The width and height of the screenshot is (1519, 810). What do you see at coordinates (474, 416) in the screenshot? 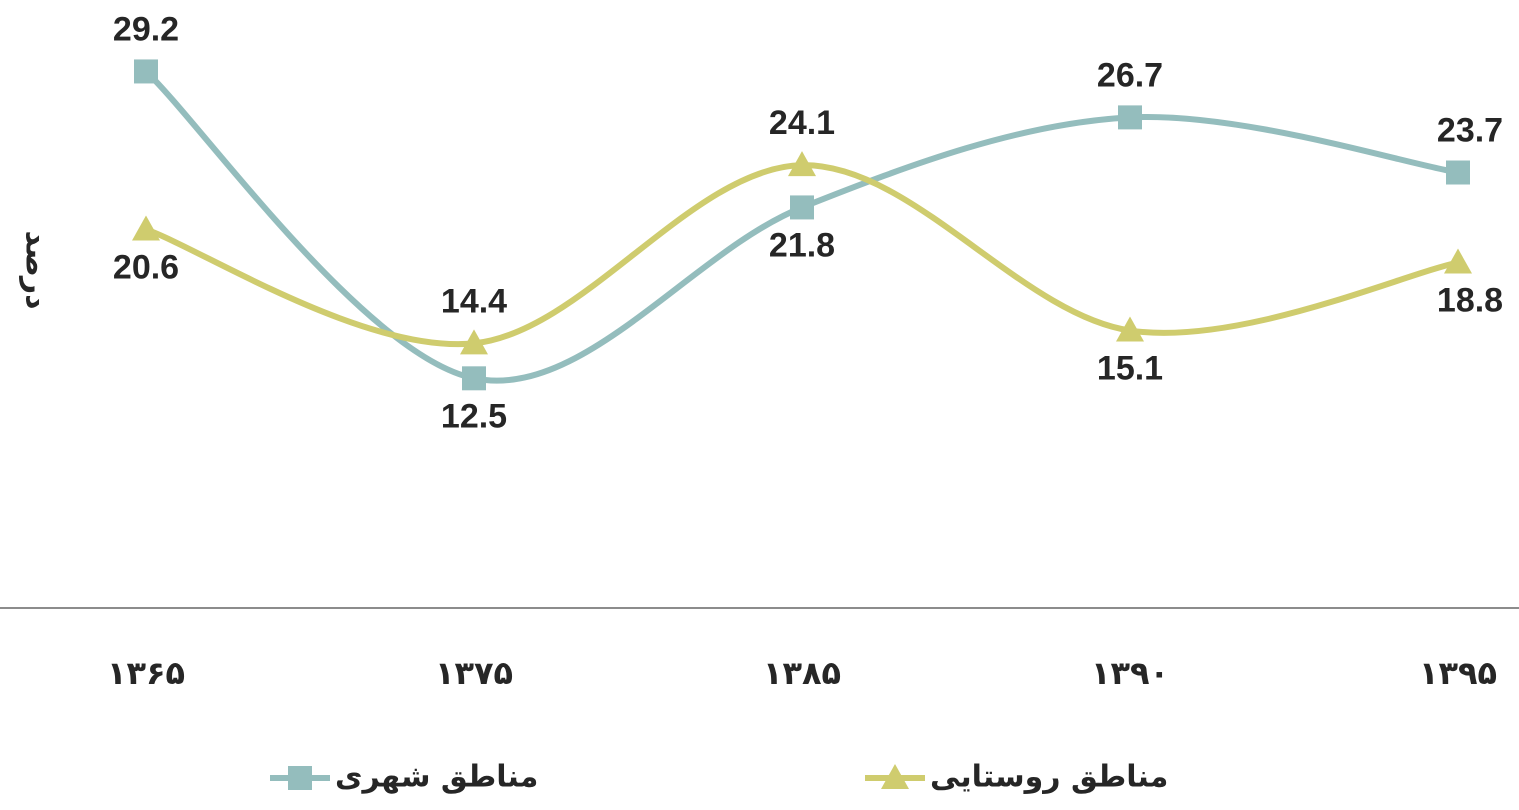
I see `data-label: 12.5` at bounding box center [474, 416].